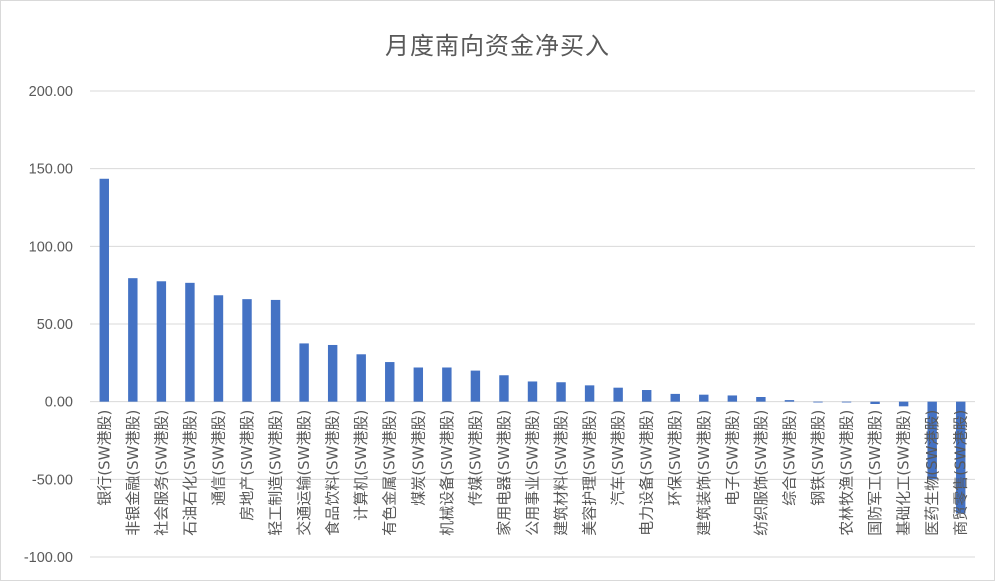 This screenshot has width=995, height=581. I want to click on x-category-label: 电力设备(SW港股), so click(647, 473).